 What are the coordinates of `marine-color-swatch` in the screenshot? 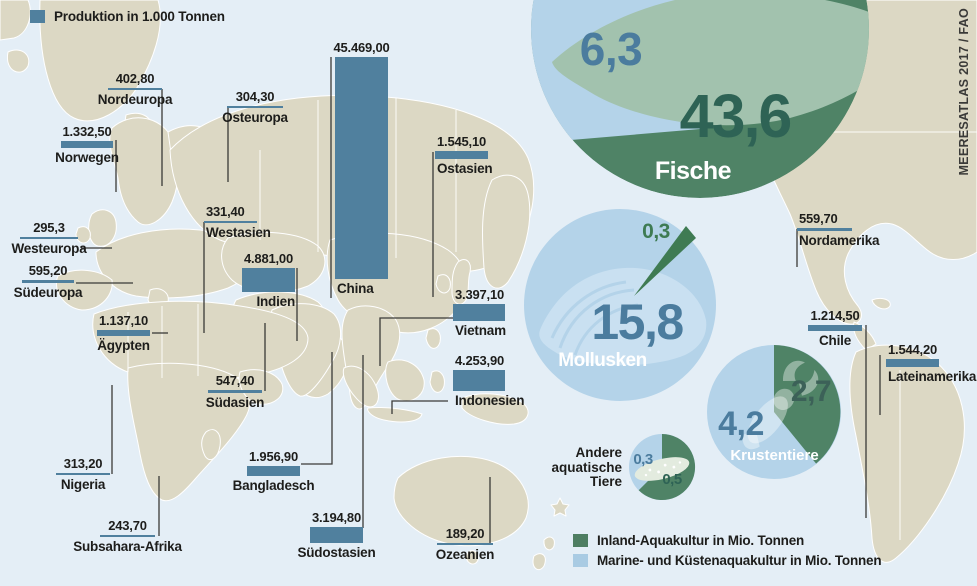 It's located at (580, 560).